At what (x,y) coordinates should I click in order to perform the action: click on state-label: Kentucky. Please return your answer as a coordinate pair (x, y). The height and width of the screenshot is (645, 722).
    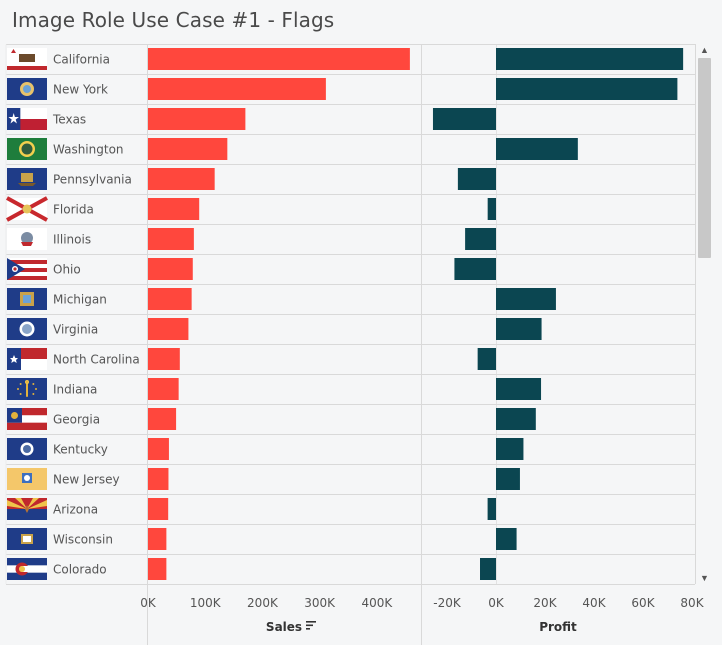
    Looking at the image, I should click on (80, 450).